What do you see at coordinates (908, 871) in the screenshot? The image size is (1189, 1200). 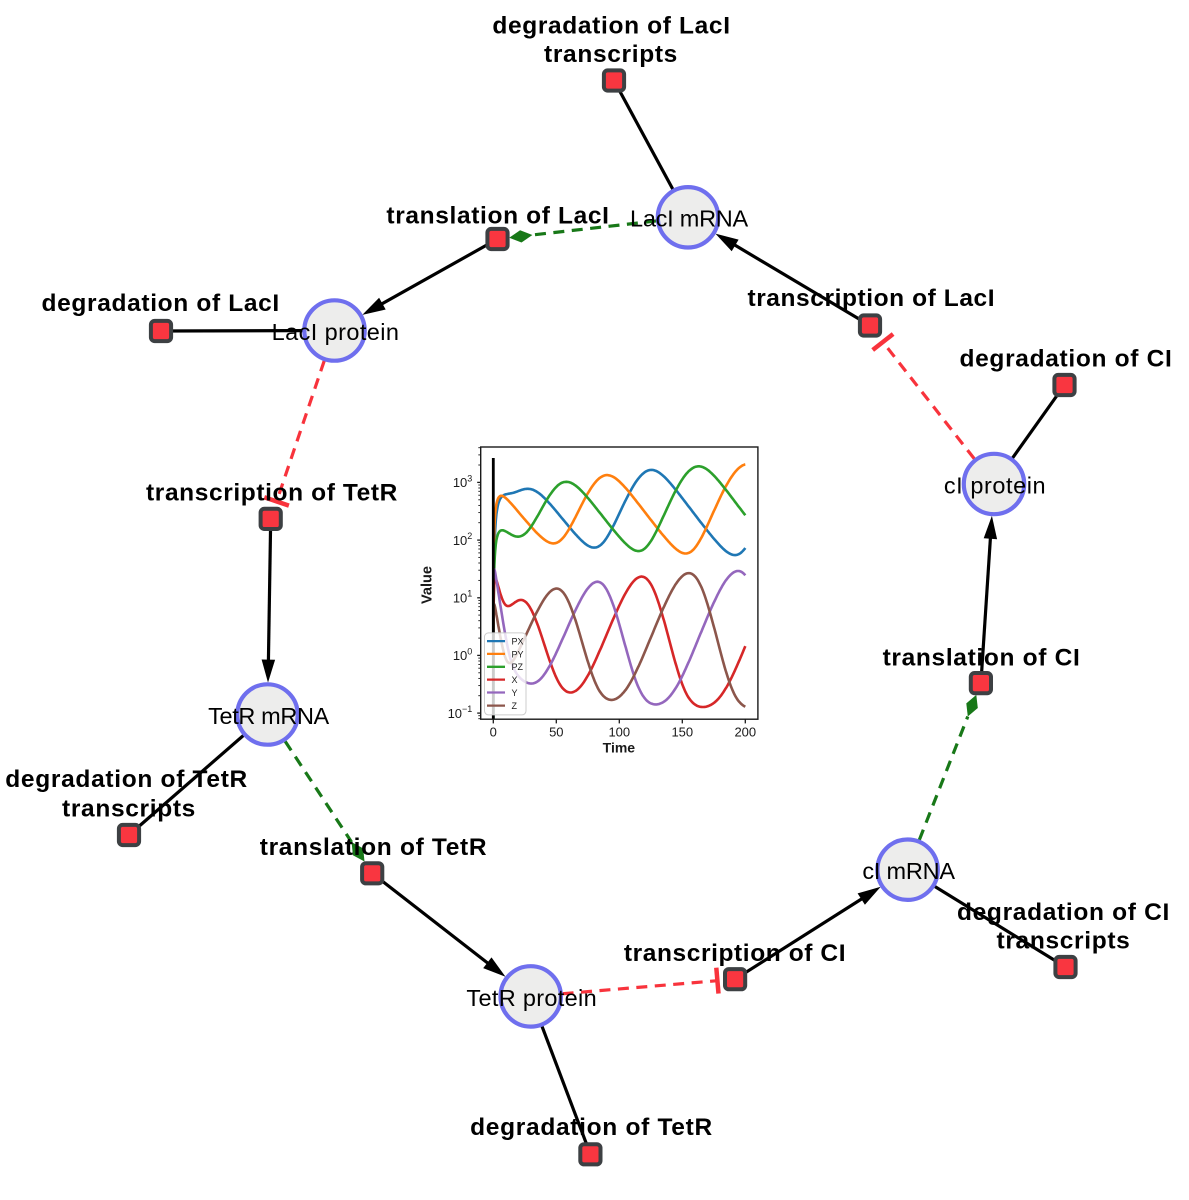 I see `svg-text: cI mRNA` at bounding box center [908, 871].